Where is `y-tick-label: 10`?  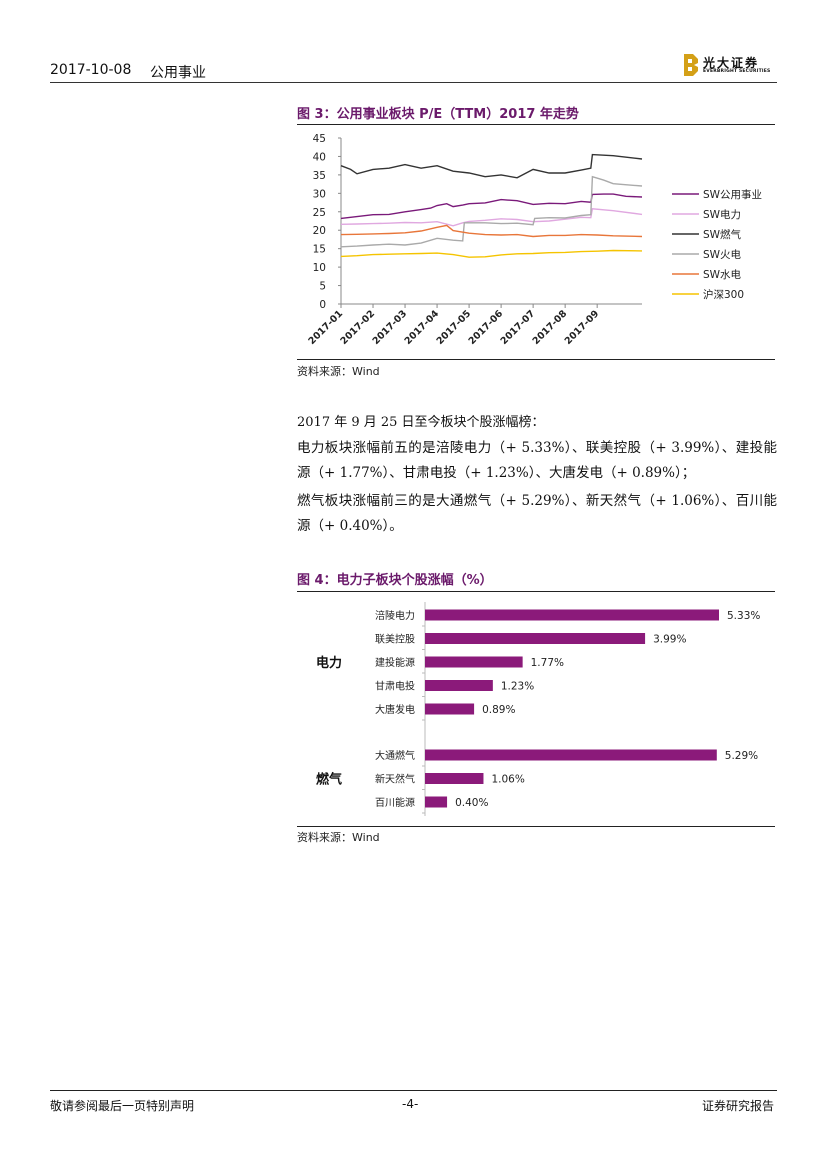
y-tick-label: 10 is located at coordinates (319, 268).